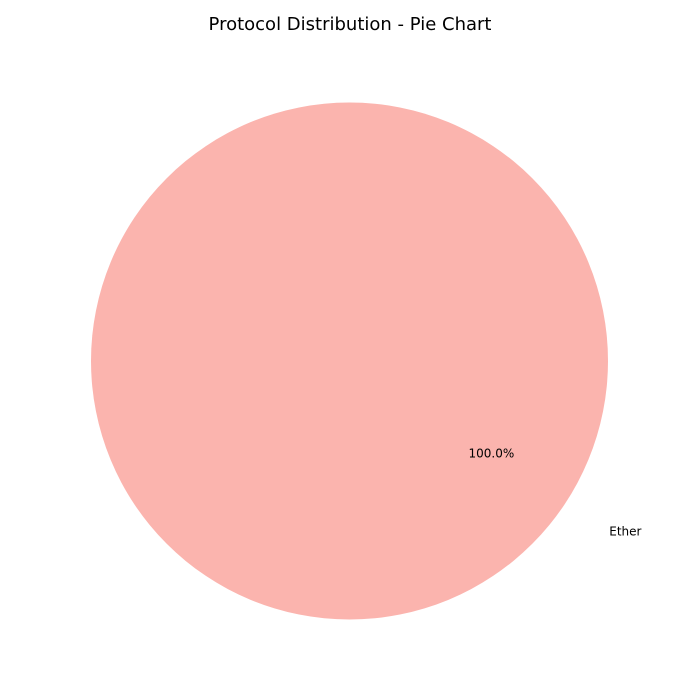 The width and height of the screenshot is (700, 700). Describe the element at coordinates (625, 532) in the screenshot. I see `slice-label: Ether` at that location.